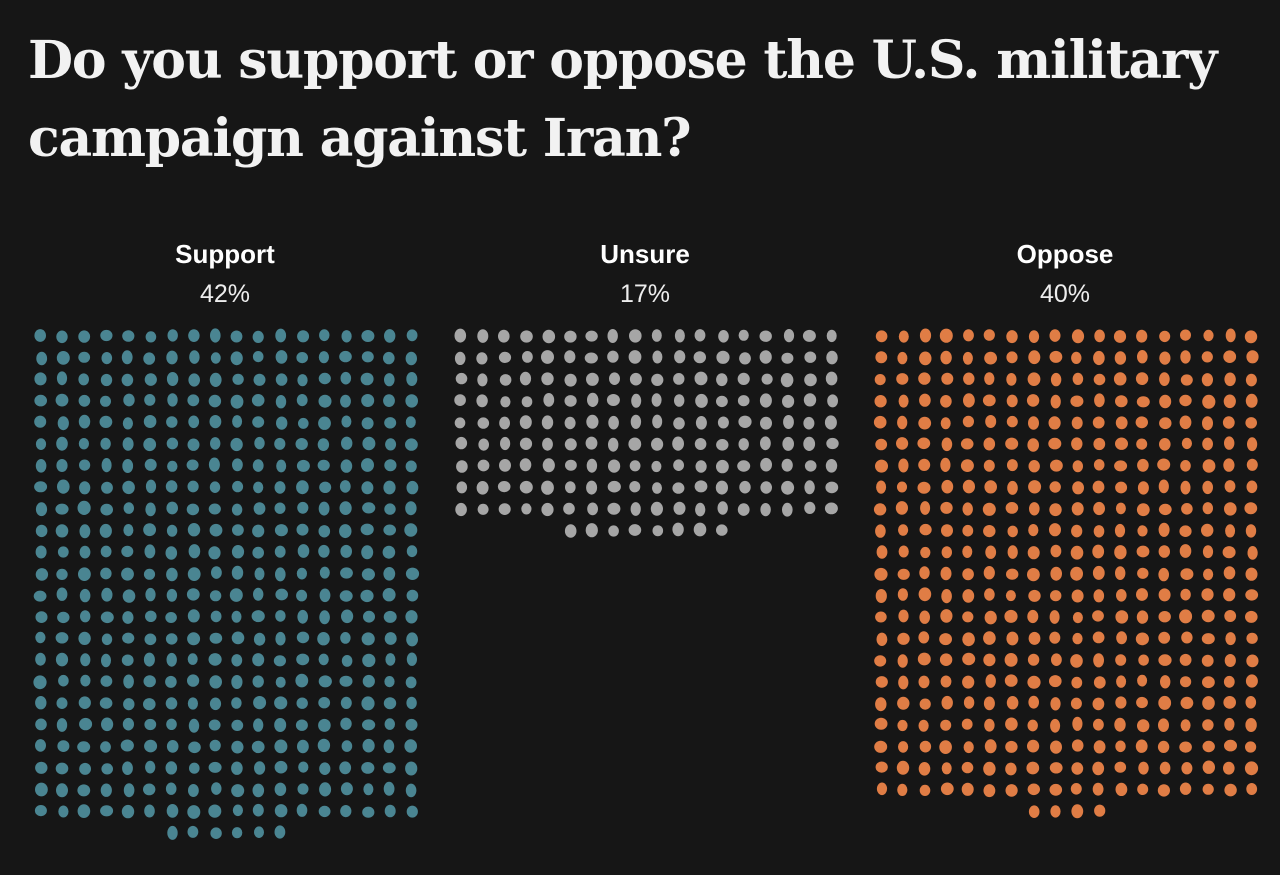  I want to click on value-label-unsure: 17%, so click(645, 294).